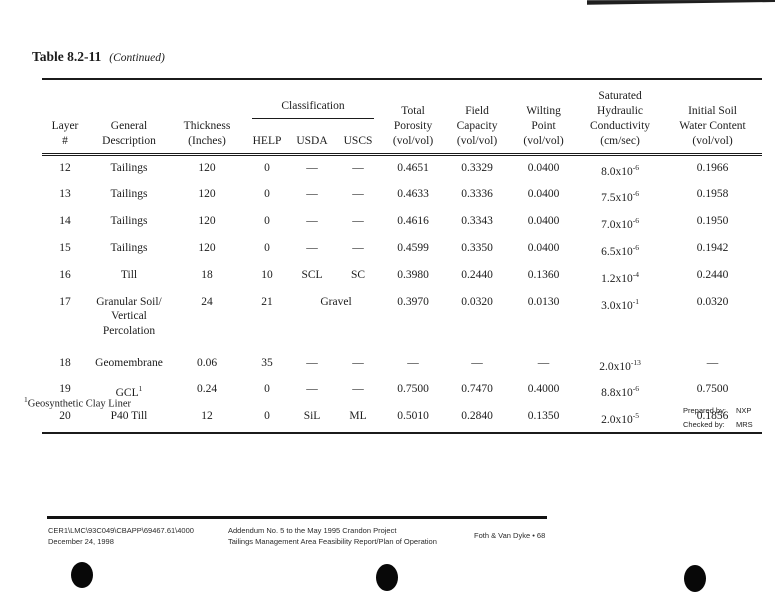  What do you see at coordinates (477, 117) in the screenshot?
I see `header-field-capacity: Field Capacity (vol/vol)` at bounding box center [477, 117].